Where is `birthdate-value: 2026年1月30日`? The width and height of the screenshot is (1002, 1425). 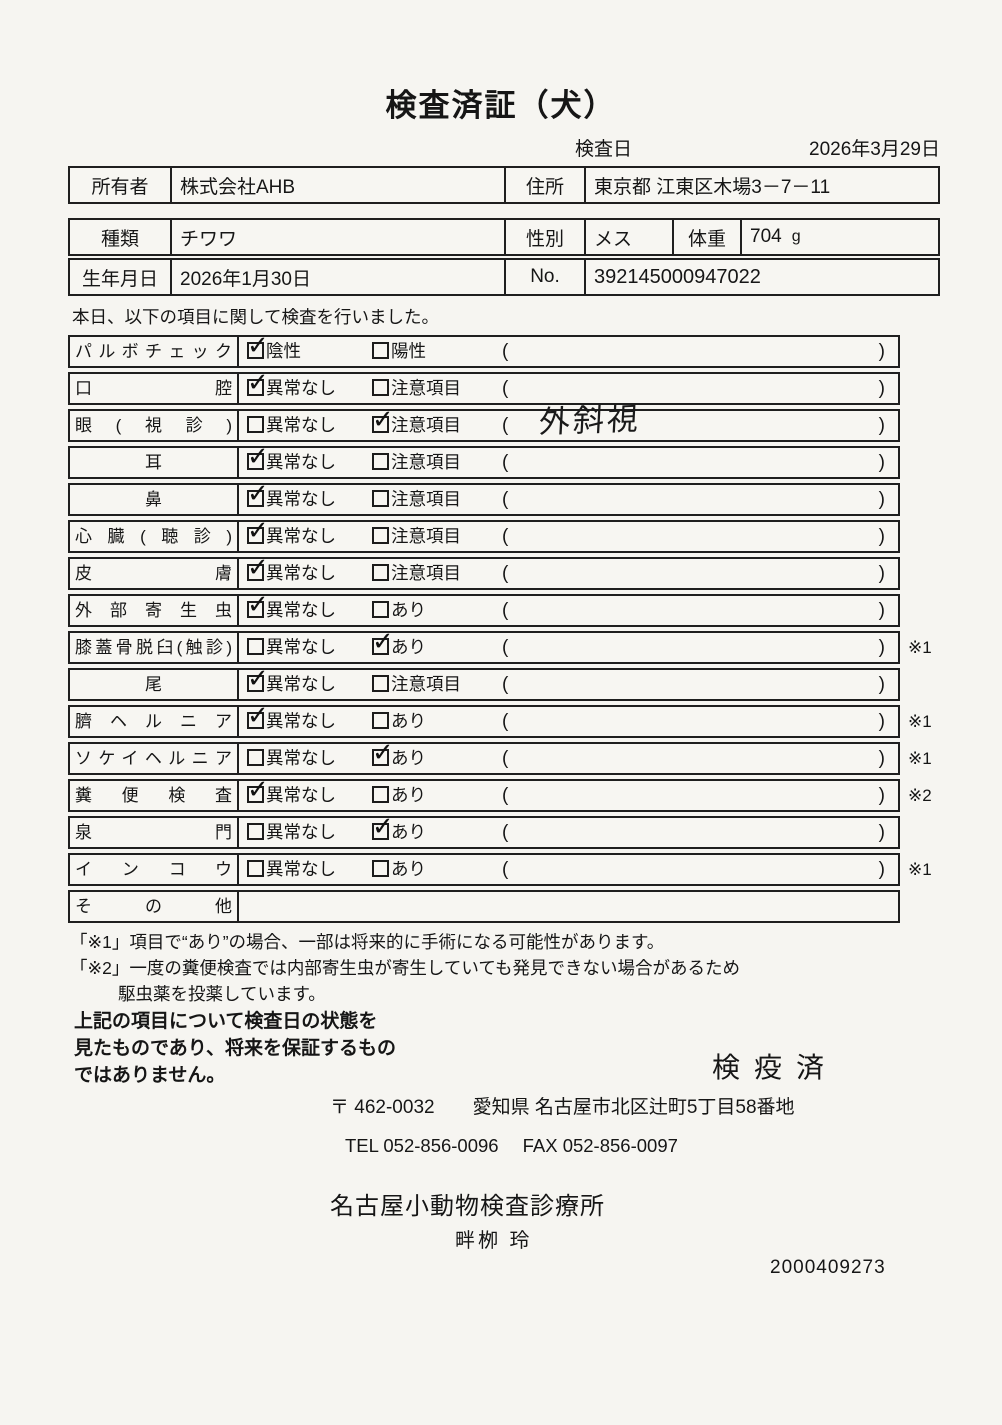 birthdate-value: 2026年1月30日 is located at coordinates (339, 277).